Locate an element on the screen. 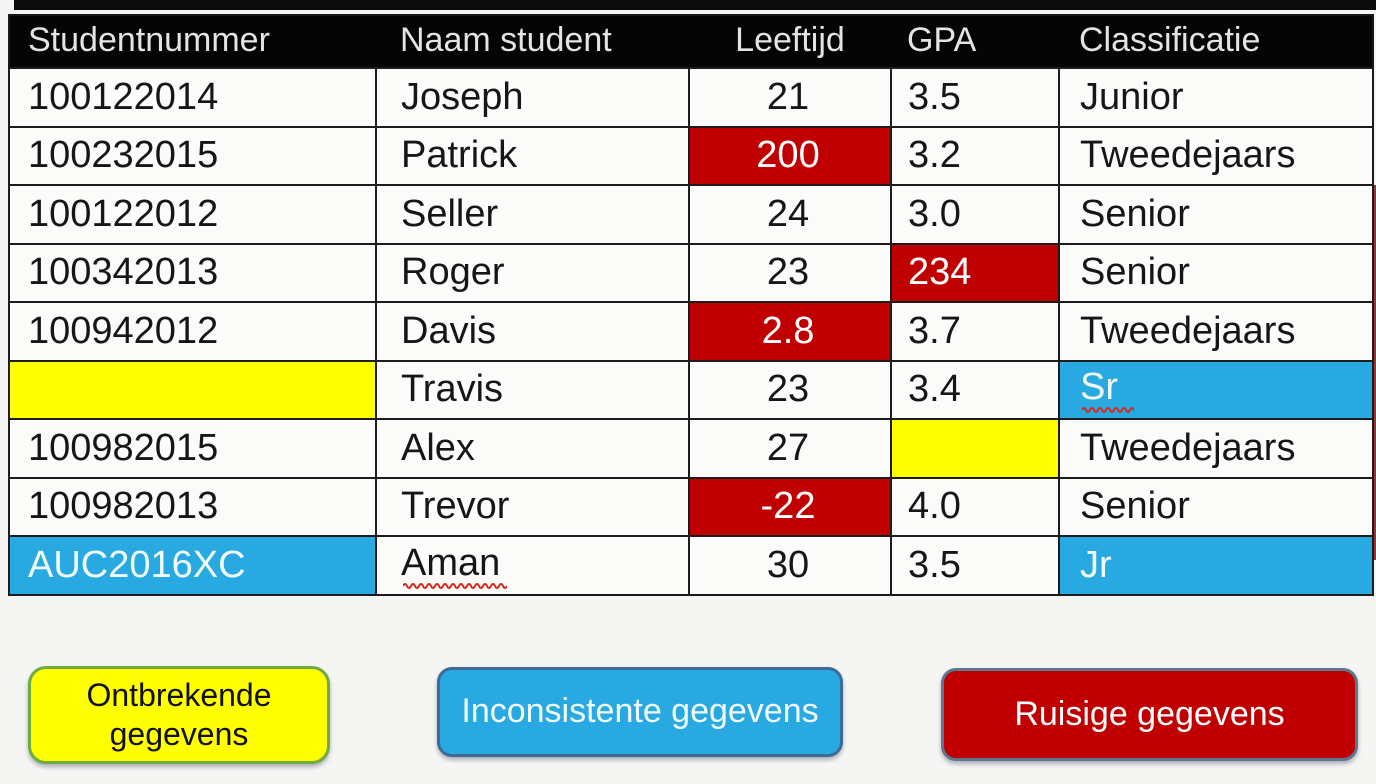  cell-gpa: 3.2 is located at coordinates (975, 155).